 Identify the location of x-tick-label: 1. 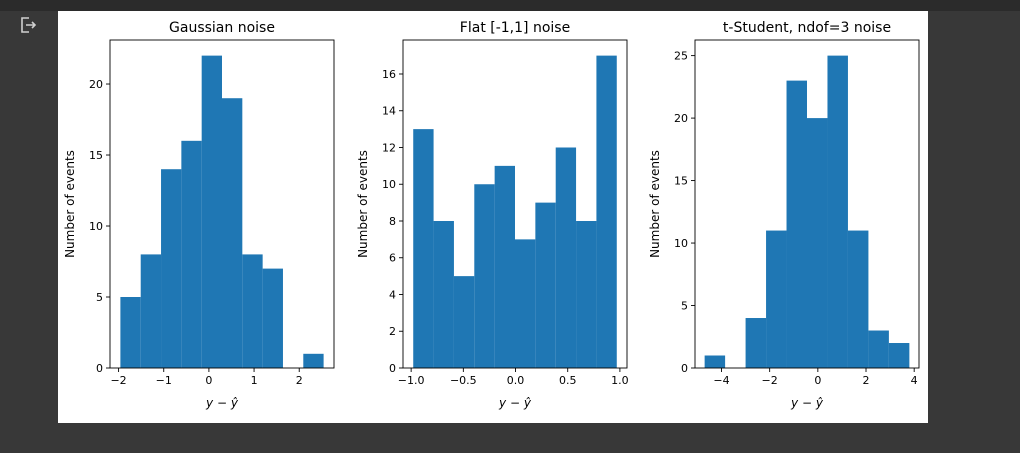
(254, 380).